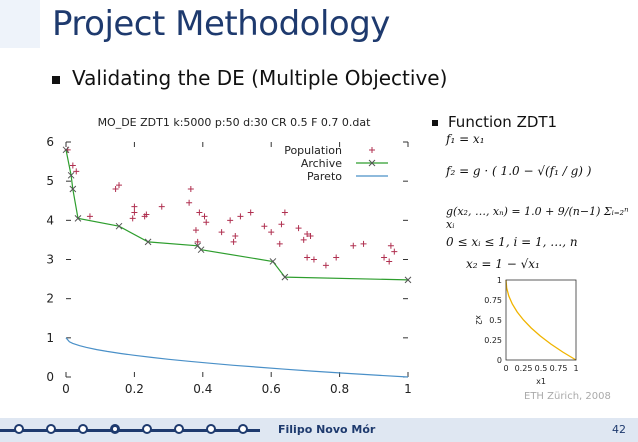 Image resolution: width=638 pixels, height=442 pixels. What do you see at coordinates (541, 368) in the screenshot?
I see `x-tick-label: 0.5` at bounding box center [541, 368].